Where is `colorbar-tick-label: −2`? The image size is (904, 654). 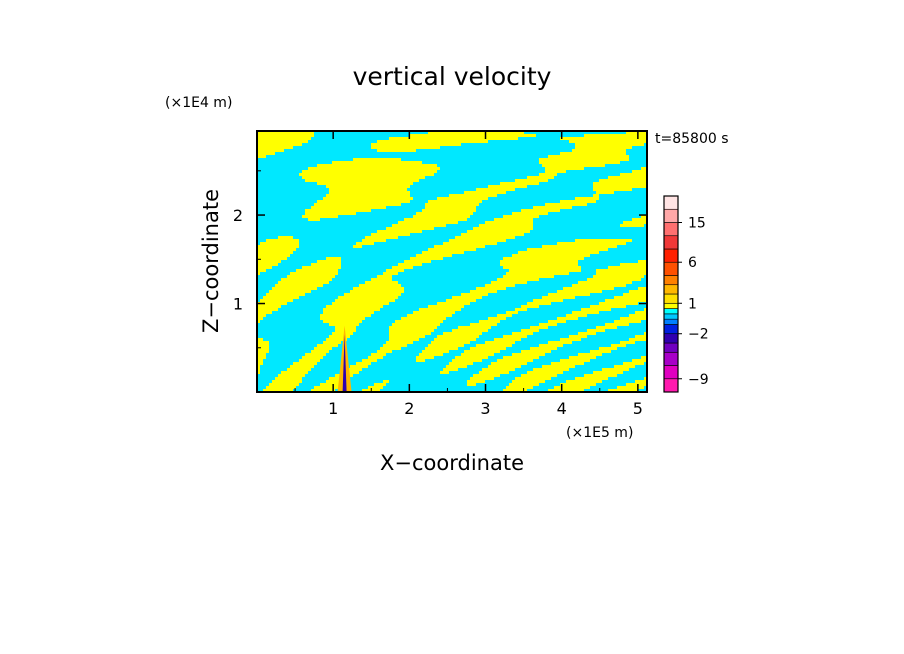 colorbar-tick-label: −2 is located at coordinates (698, 335).